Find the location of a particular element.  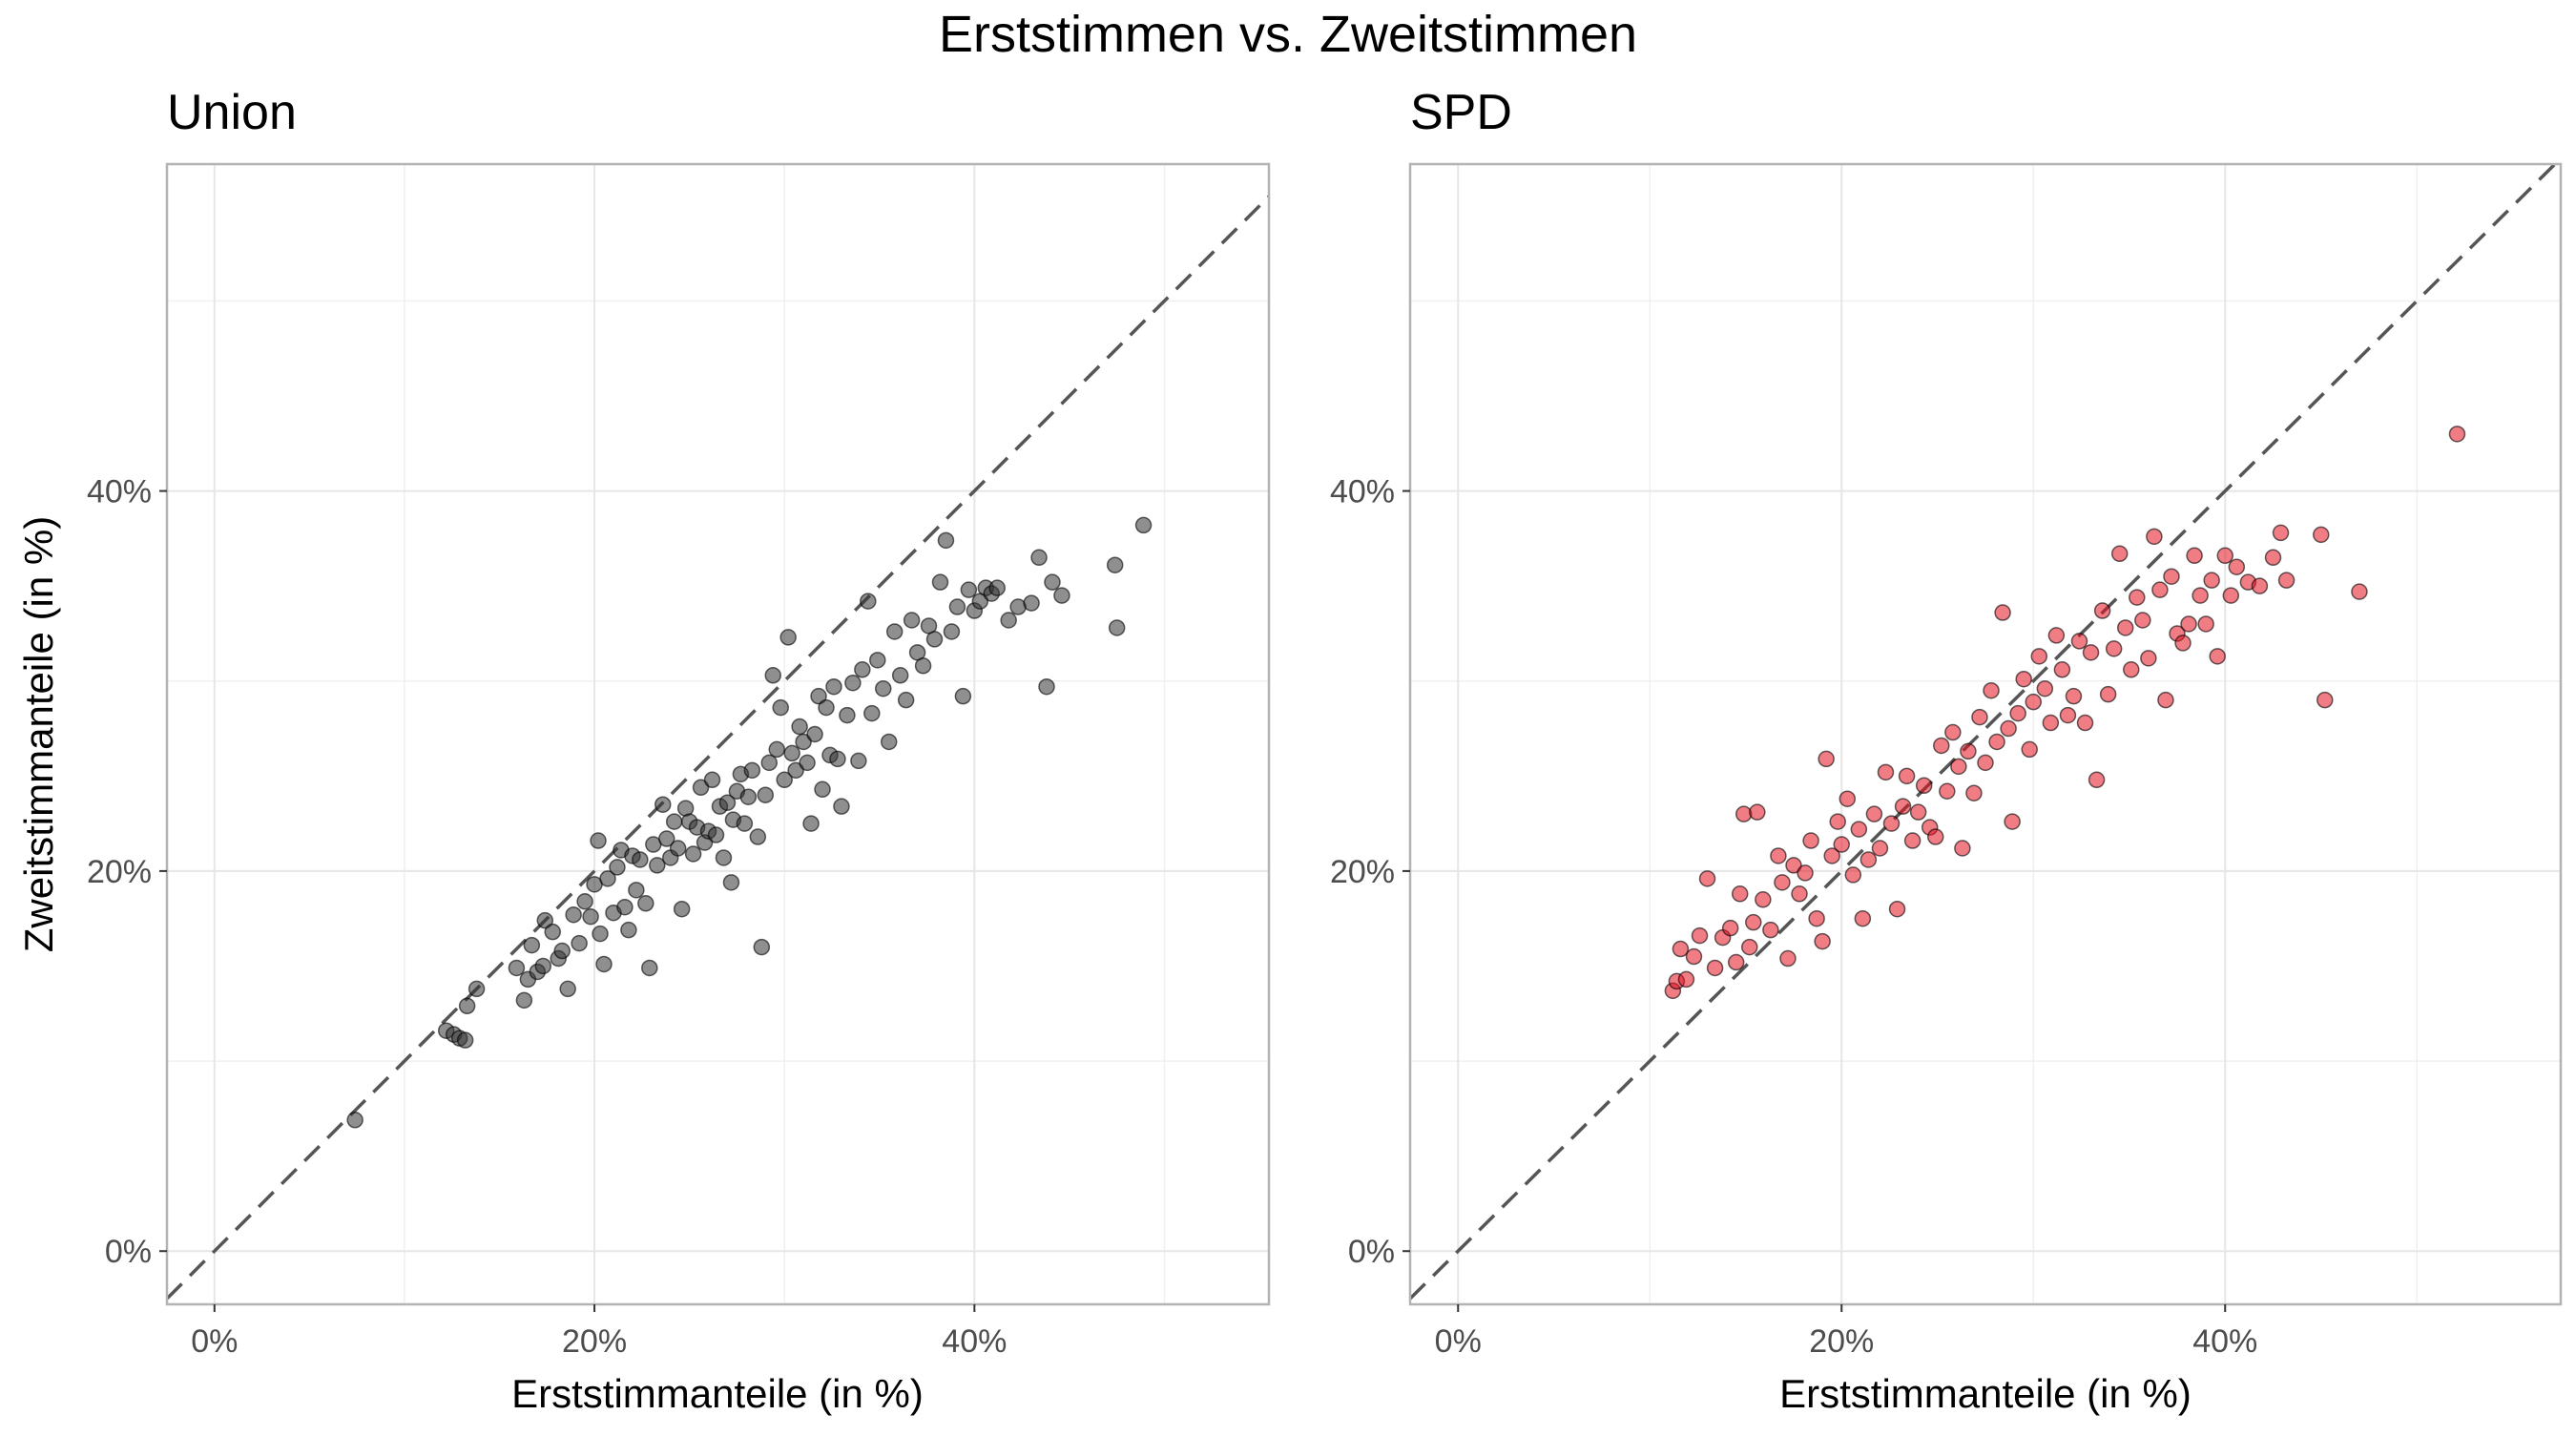

union-panel-title: Union is located at coordinates (232, 112).